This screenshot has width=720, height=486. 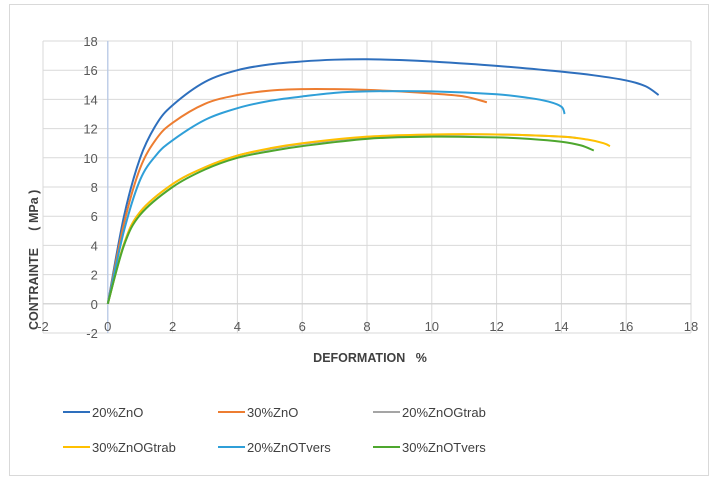 I want to click on legend-item: 30%ZnOTvers, so click(x=429, y=447).